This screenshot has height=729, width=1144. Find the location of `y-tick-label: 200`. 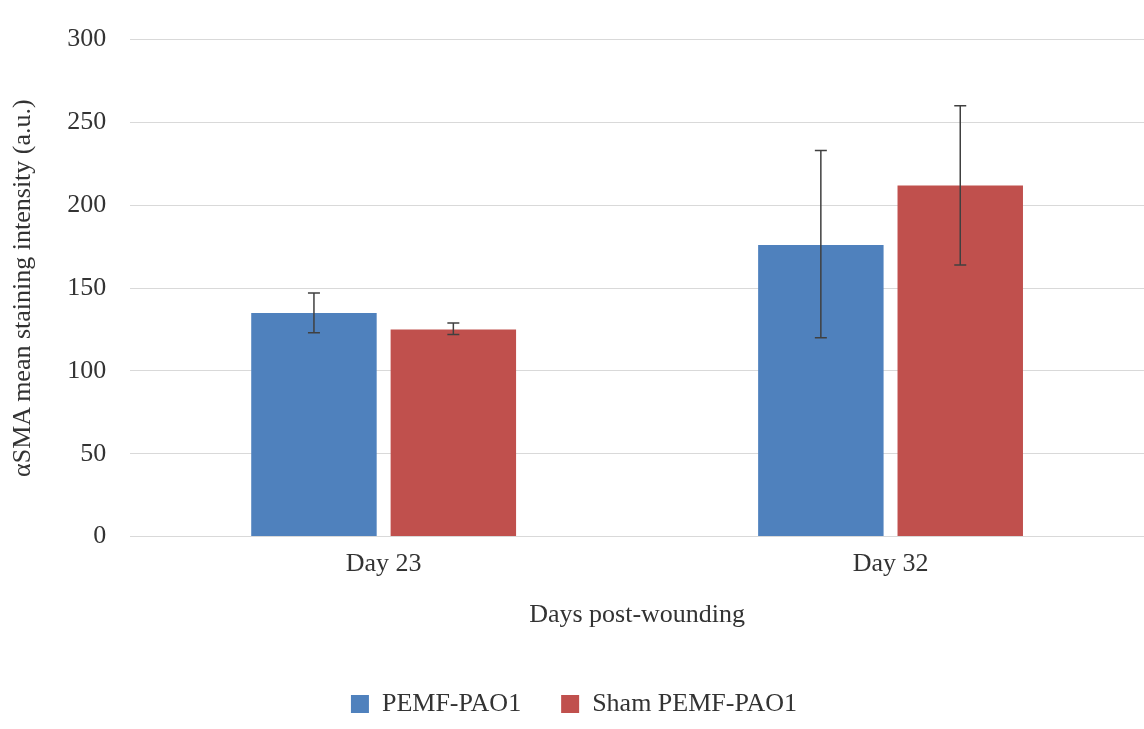

y-tick-label: 200 is located at coordinates (87, 204).